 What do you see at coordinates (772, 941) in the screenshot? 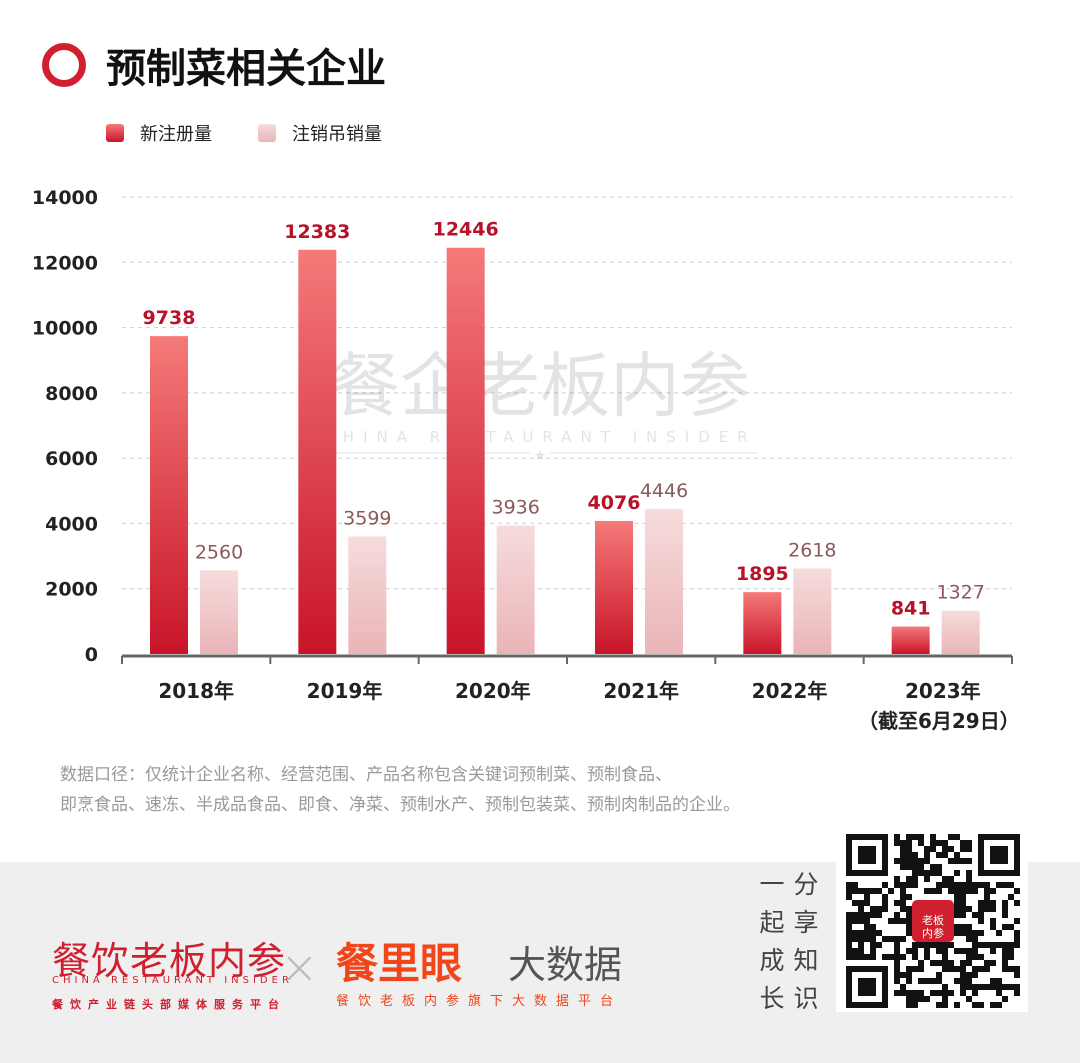
I see `side-text-col1: 一起成长` at bounding box center [772, 941].